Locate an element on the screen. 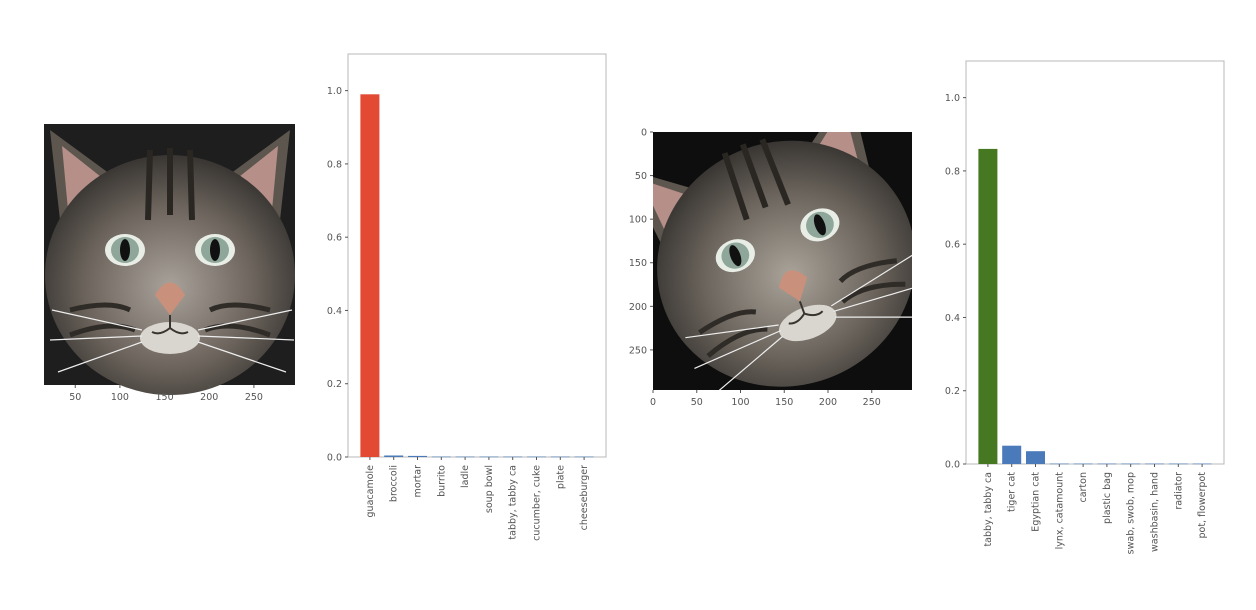 This screenshot has width=1256, height=610. x-tick-label: 0 is located at coordinates (653, 402).